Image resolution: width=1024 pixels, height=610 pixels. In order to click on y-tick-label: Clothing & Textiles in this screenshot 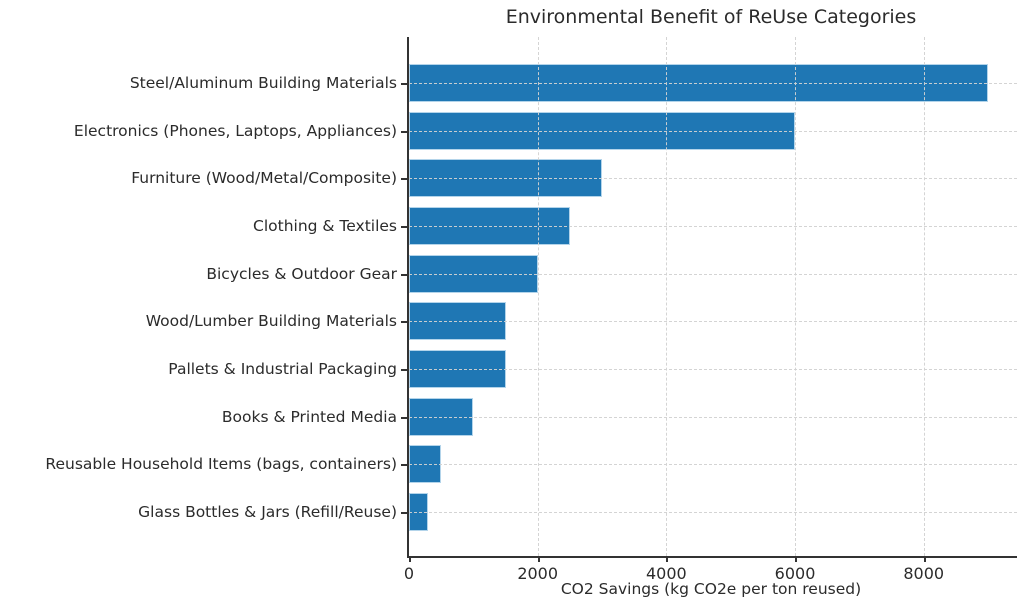, I will do `click(325, 225)`.